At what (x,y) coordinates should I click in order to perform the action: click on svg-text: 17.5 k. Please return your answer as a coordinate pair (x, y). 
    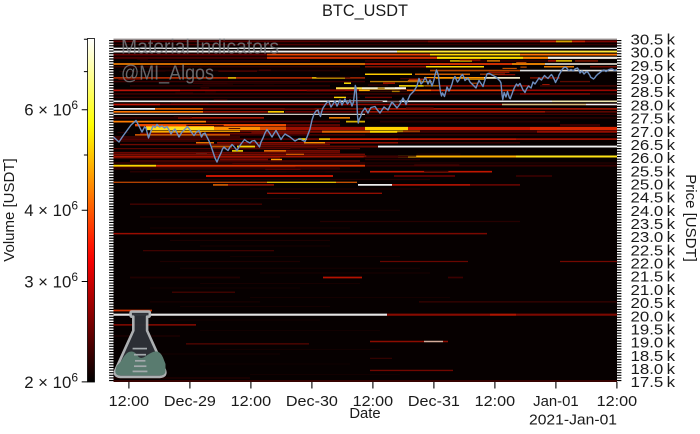
    Looking at the image, I should click on (653, 383).